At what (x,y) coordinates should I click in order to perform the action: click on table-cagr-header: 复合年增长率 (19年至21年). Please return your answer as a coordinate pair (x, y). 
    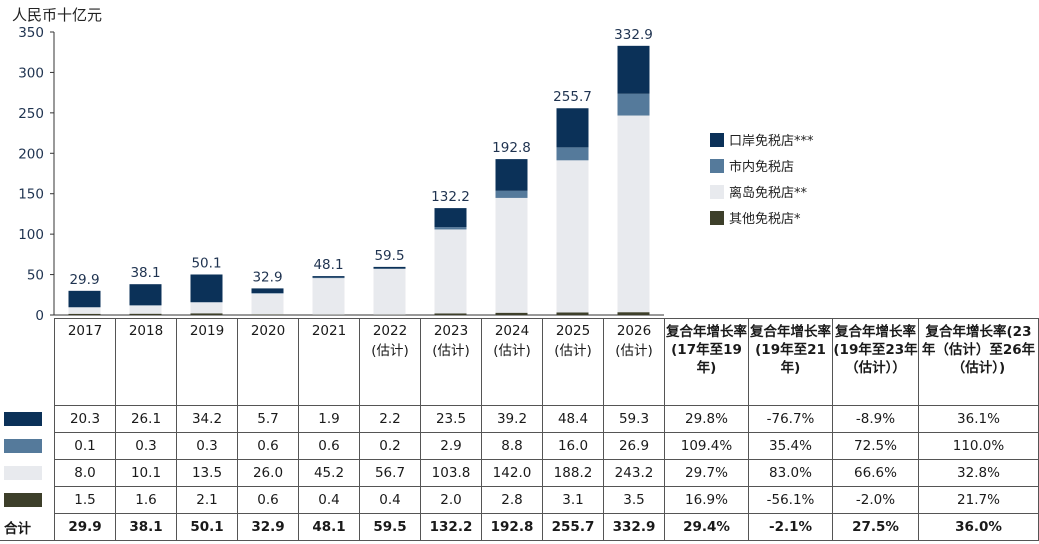
    Looking at the image, I should click on (790, 362).